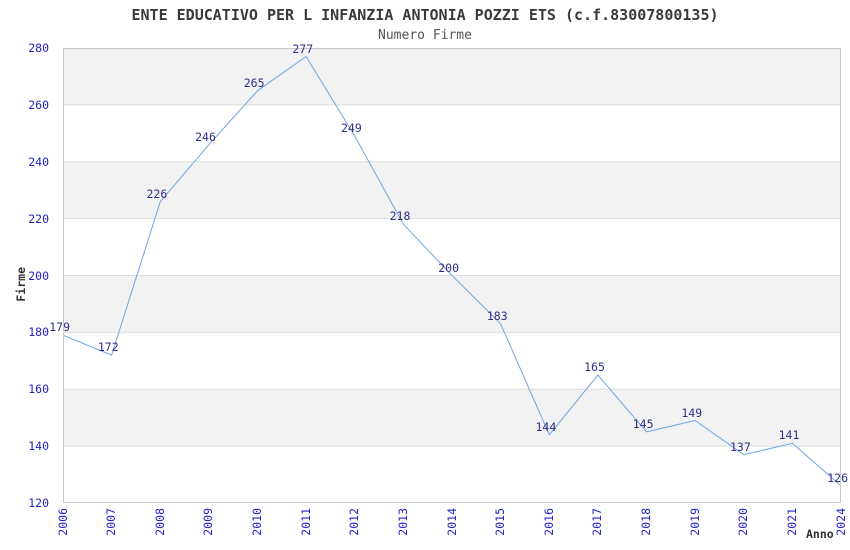  I want to click on data-point-label: 126, so click(837, 477).